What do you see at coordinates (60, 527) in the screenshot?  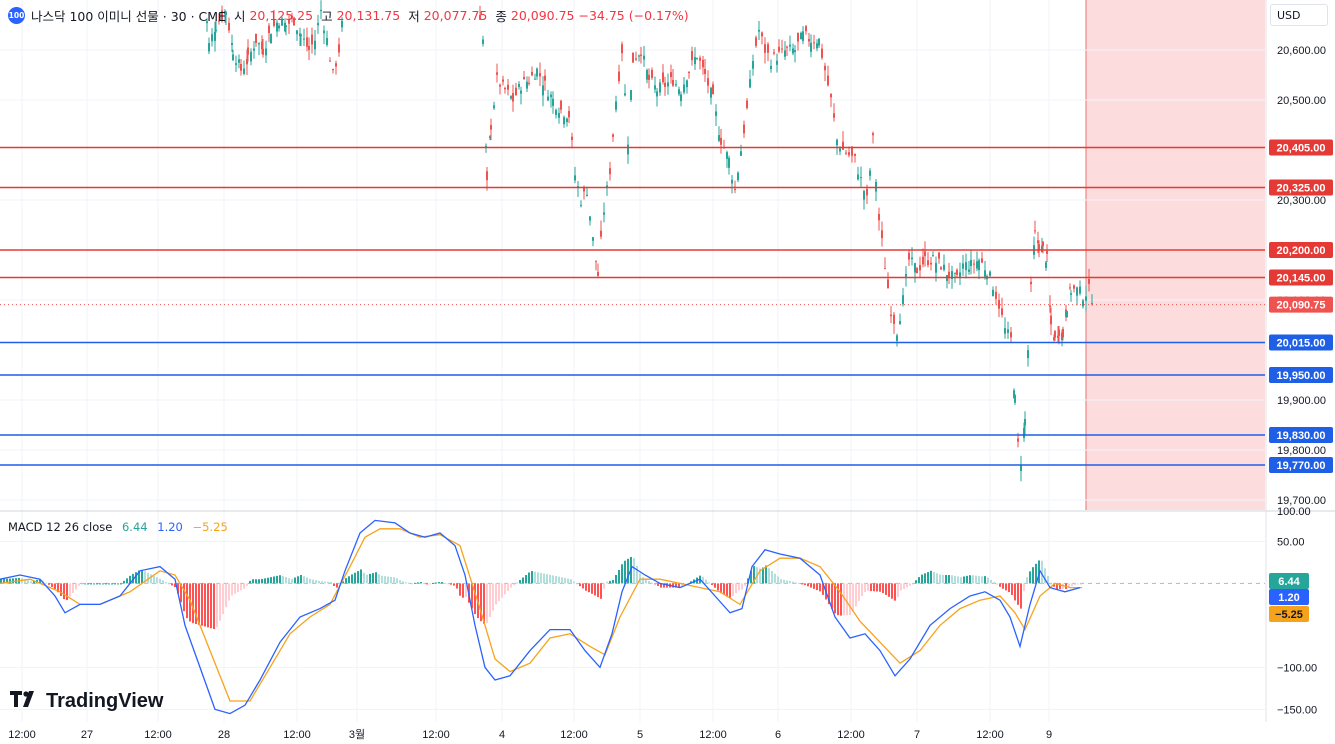 I see `macd-legend-label: MACD 12 26 close` at bounding box center [60, 527].